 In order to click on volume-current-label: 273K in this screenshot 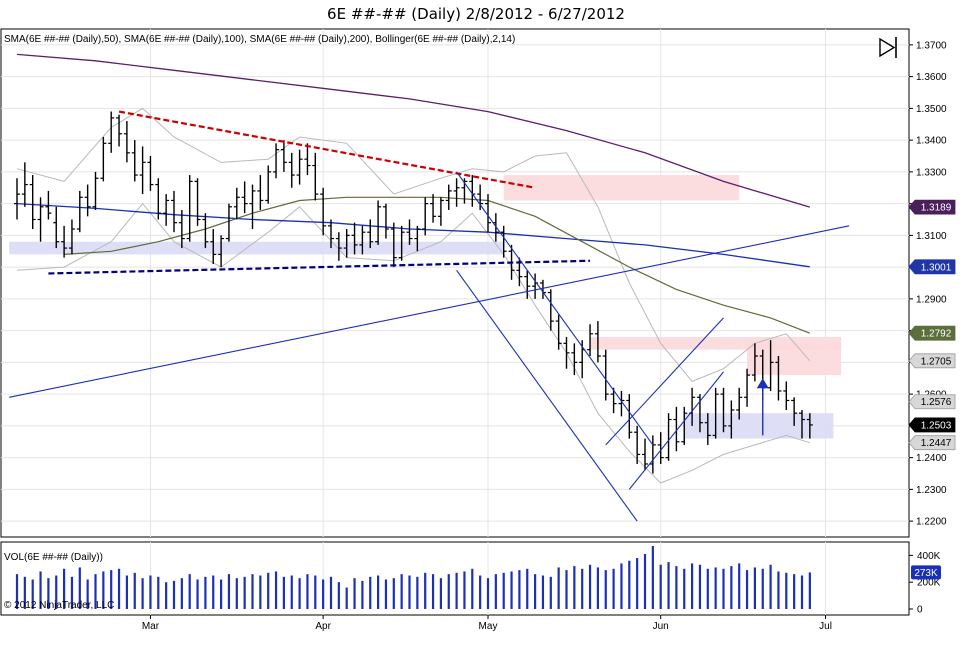, I will do `click(926, 573)`.